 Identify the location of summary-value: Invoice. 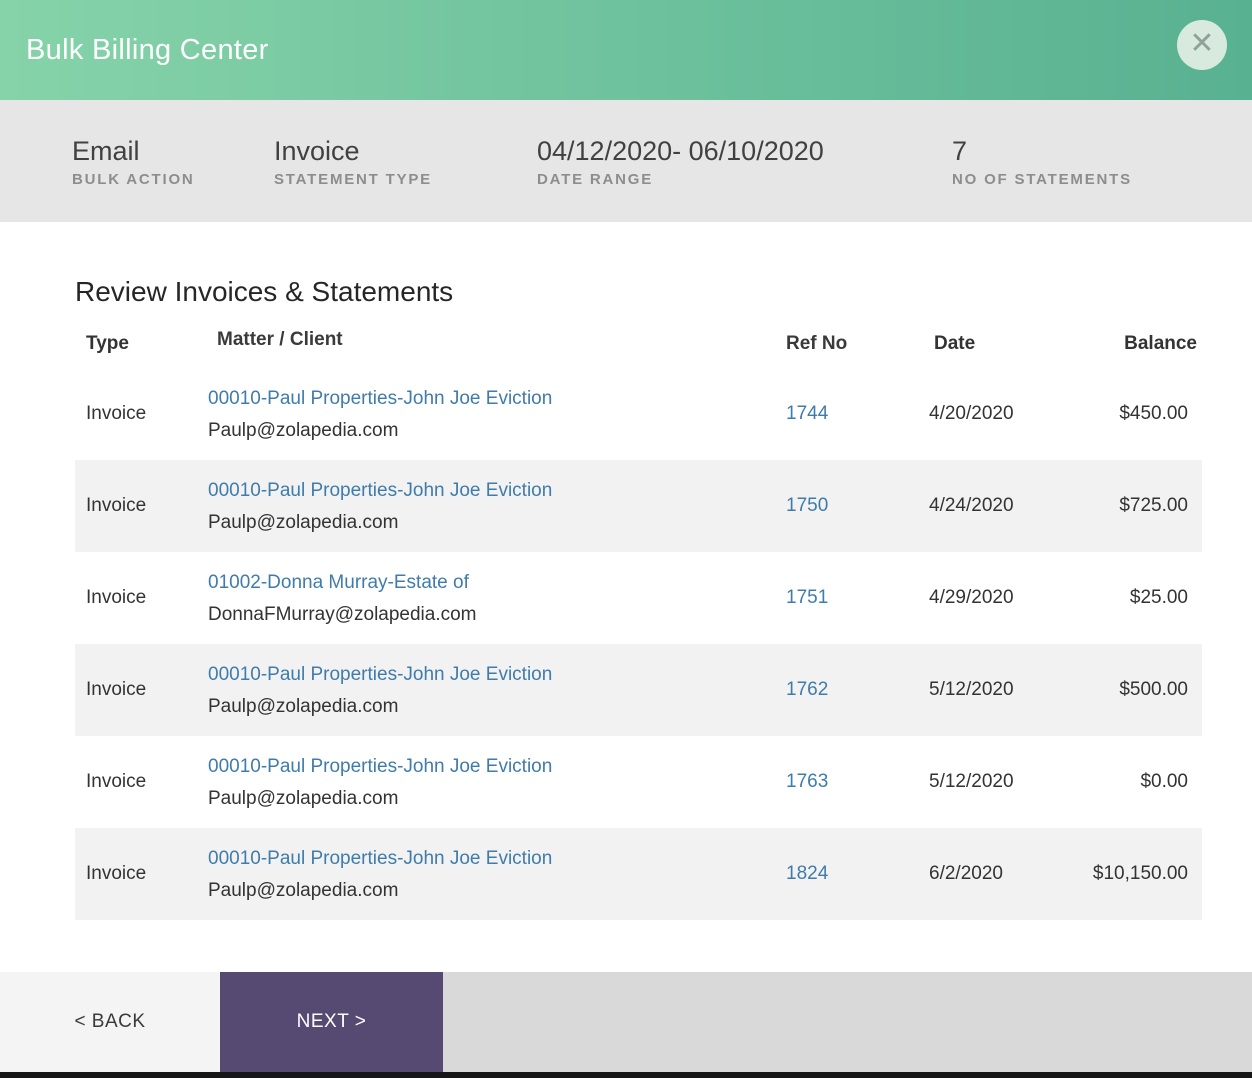
(317, 150).